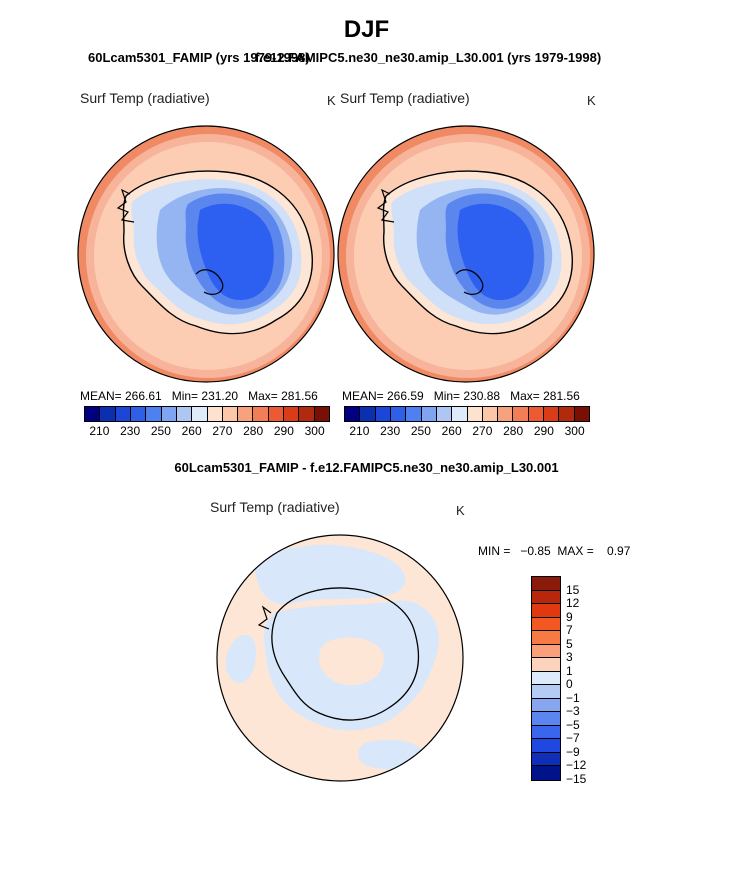 This screenshot has height=882, width=733. What do you see at coordinates (359, 431) in the screenshot?
I see `right-colorbar-tick-label: 210` at bounding box center [359, 431].